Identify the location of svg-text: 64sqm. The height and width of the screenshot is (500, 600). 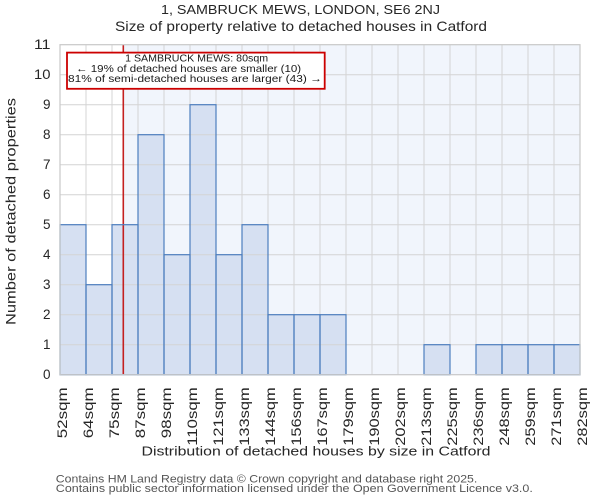
(88, 412).